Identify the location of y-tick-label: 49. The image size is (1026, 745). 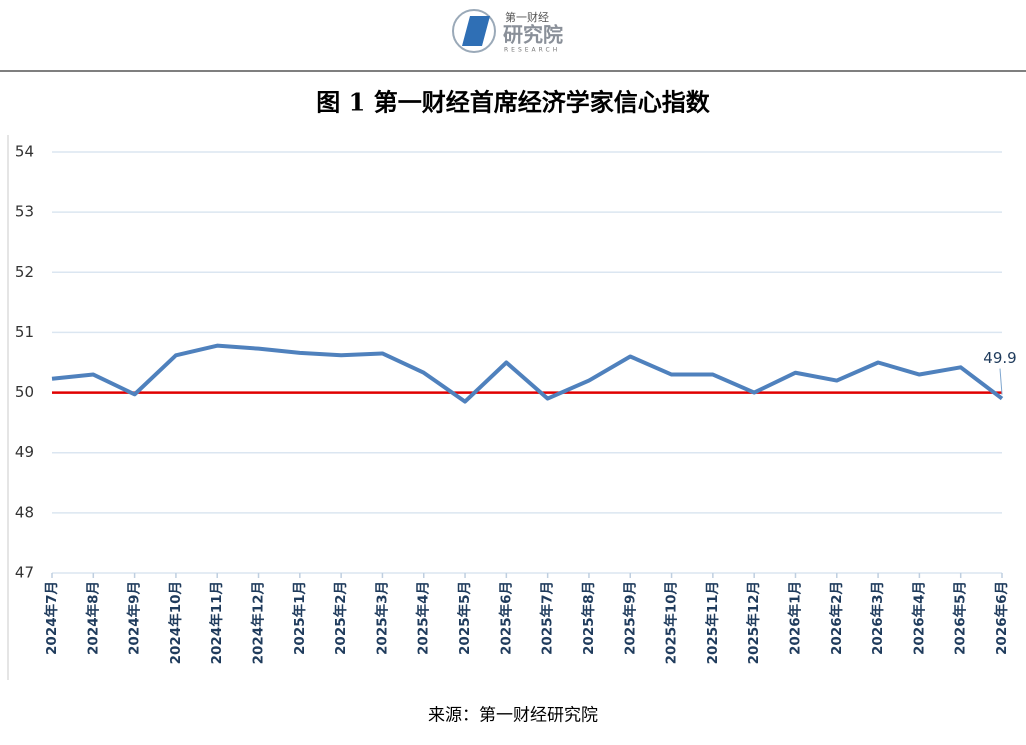
(24, 452).